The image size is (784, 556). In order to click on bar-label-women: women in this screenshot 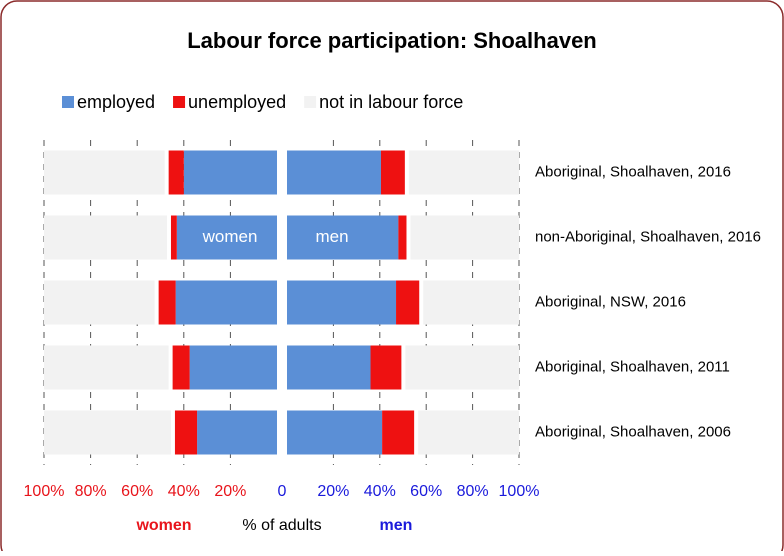, I will do `click(230, 236)`.